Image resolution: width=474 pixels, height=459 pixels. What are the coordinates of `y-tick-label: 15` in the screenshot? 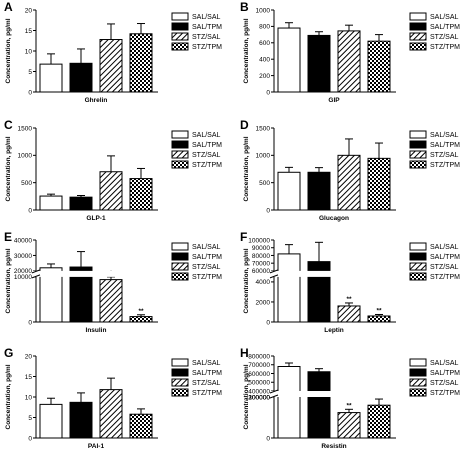 It's located at (29, 377).